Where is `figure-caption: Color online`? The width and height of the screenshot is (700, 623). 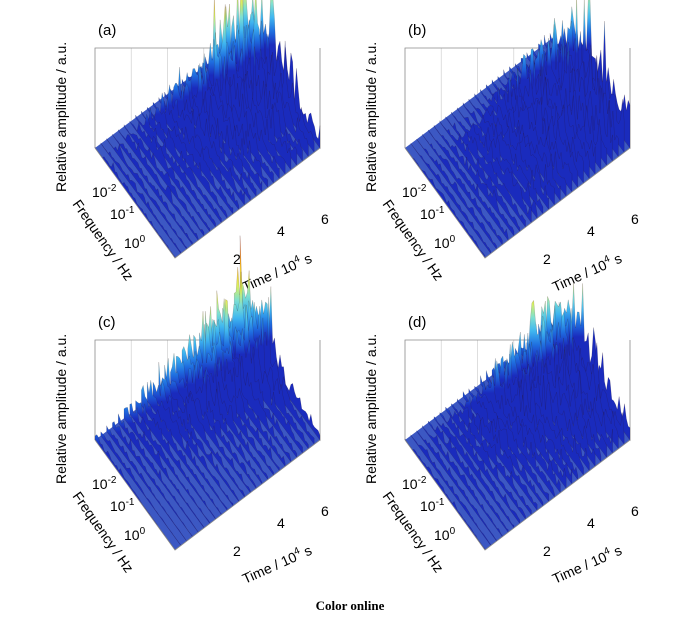 figure-caption: Color online is located at coordinates (350, 605).